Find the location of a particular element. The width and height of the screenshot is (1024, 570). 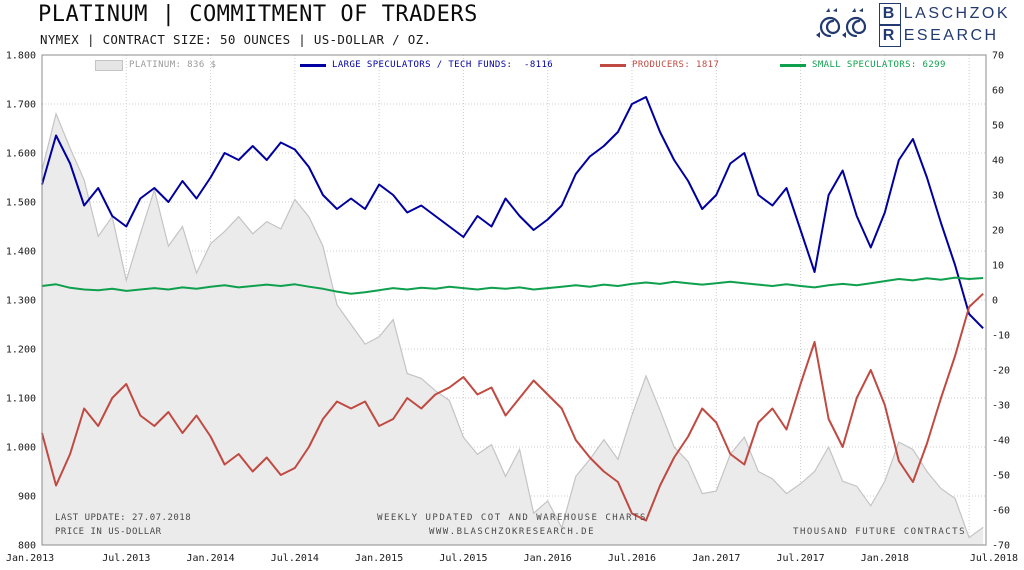

logo-text: B LASCHZOK R ESEARCH is located at coordinates (944, 25).